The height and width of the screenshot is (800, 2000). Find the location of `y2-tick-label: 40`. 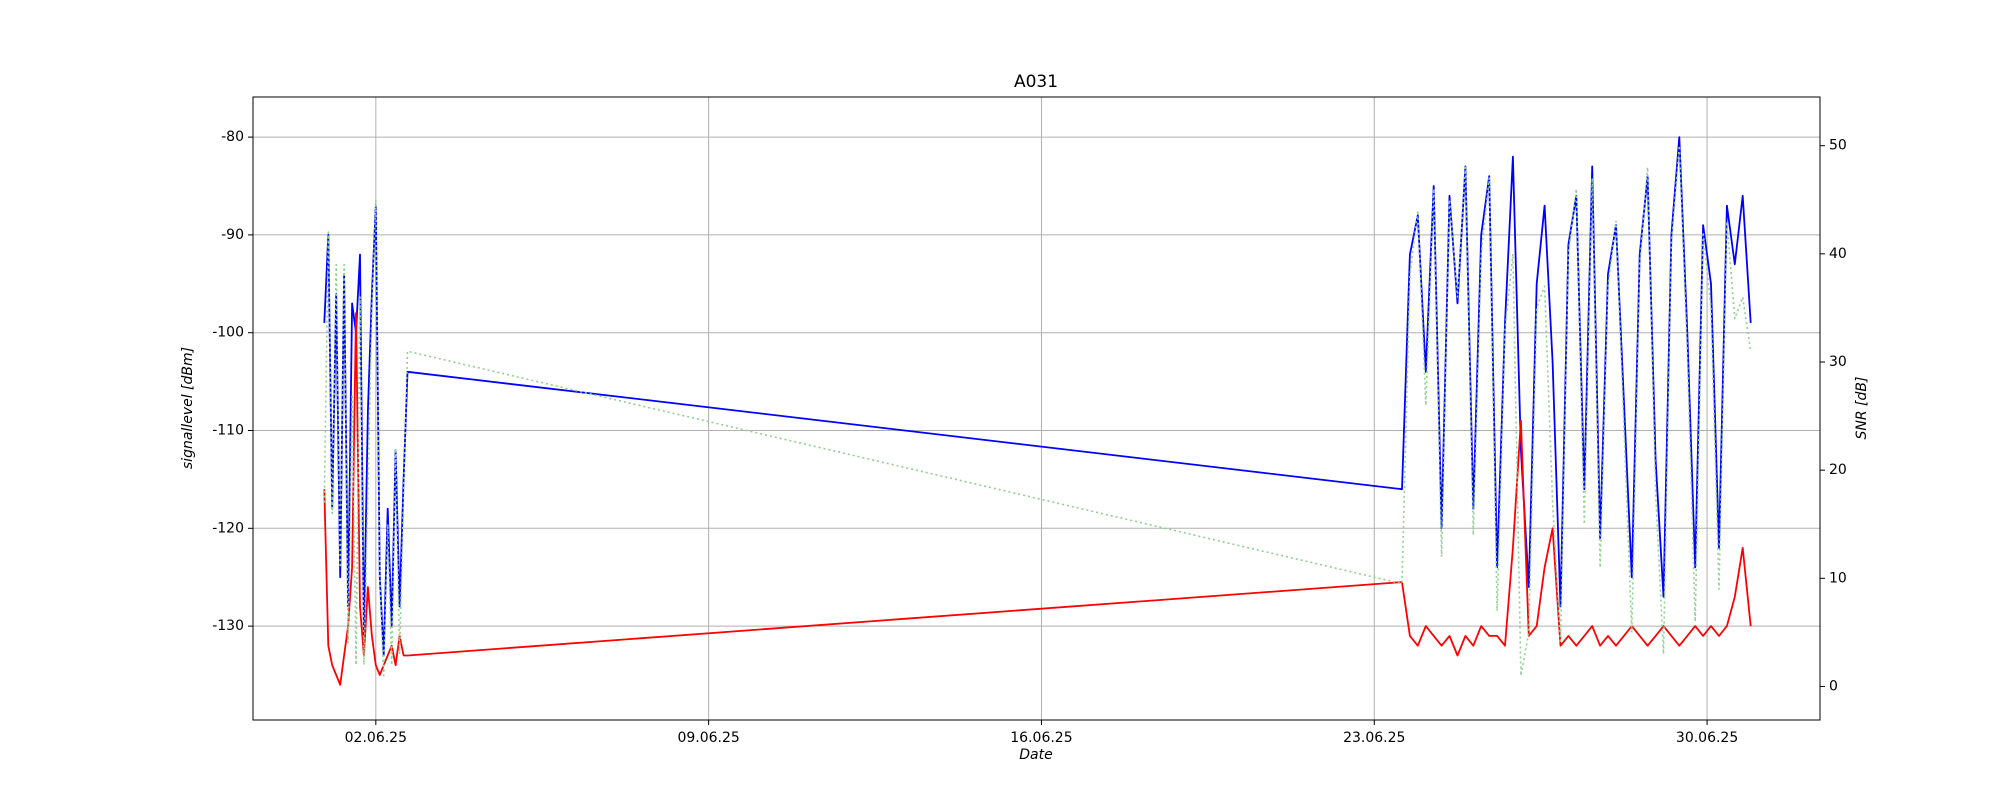

y2-tick-label: 40 is located at coordinates (1838, 254).